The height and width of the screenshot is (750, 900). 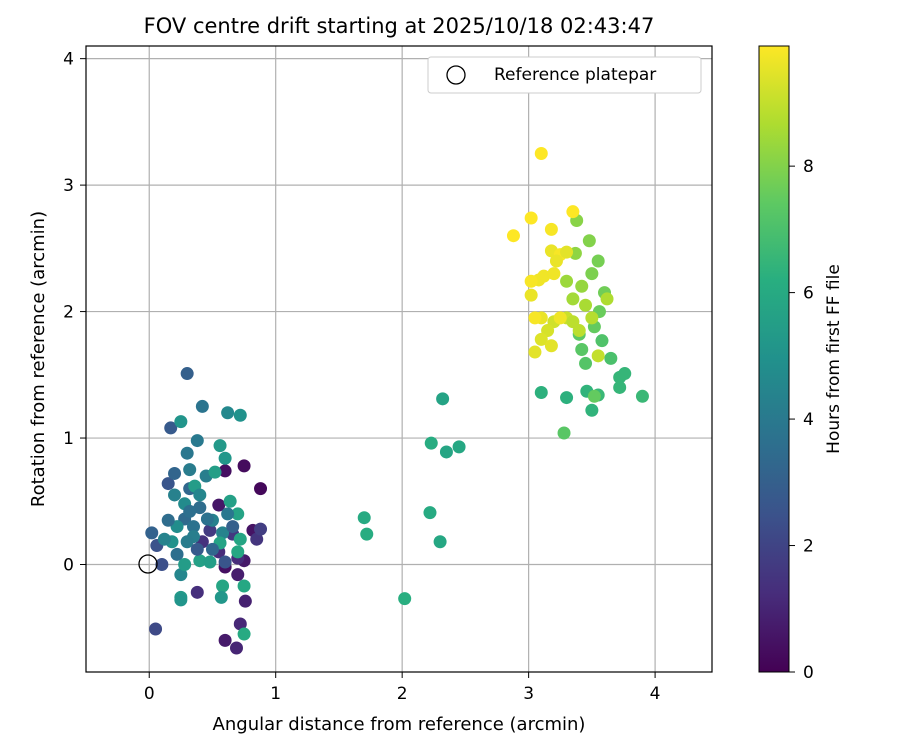 What do you see at coordinates (275, 694) in the screenshot?
I see `x-tick-label: 1` at bounding box center [275, 694].